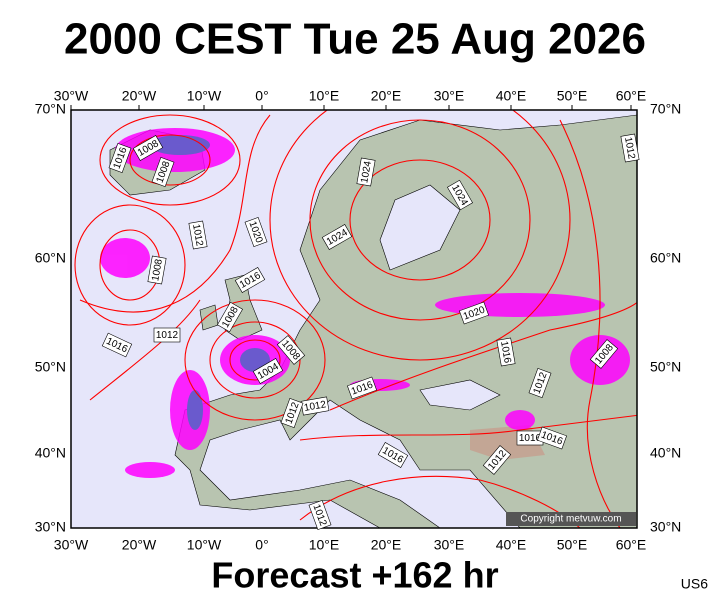 The image size is (711, 605). I want to click on lat-label-right: 70°N, so click(665, 109).